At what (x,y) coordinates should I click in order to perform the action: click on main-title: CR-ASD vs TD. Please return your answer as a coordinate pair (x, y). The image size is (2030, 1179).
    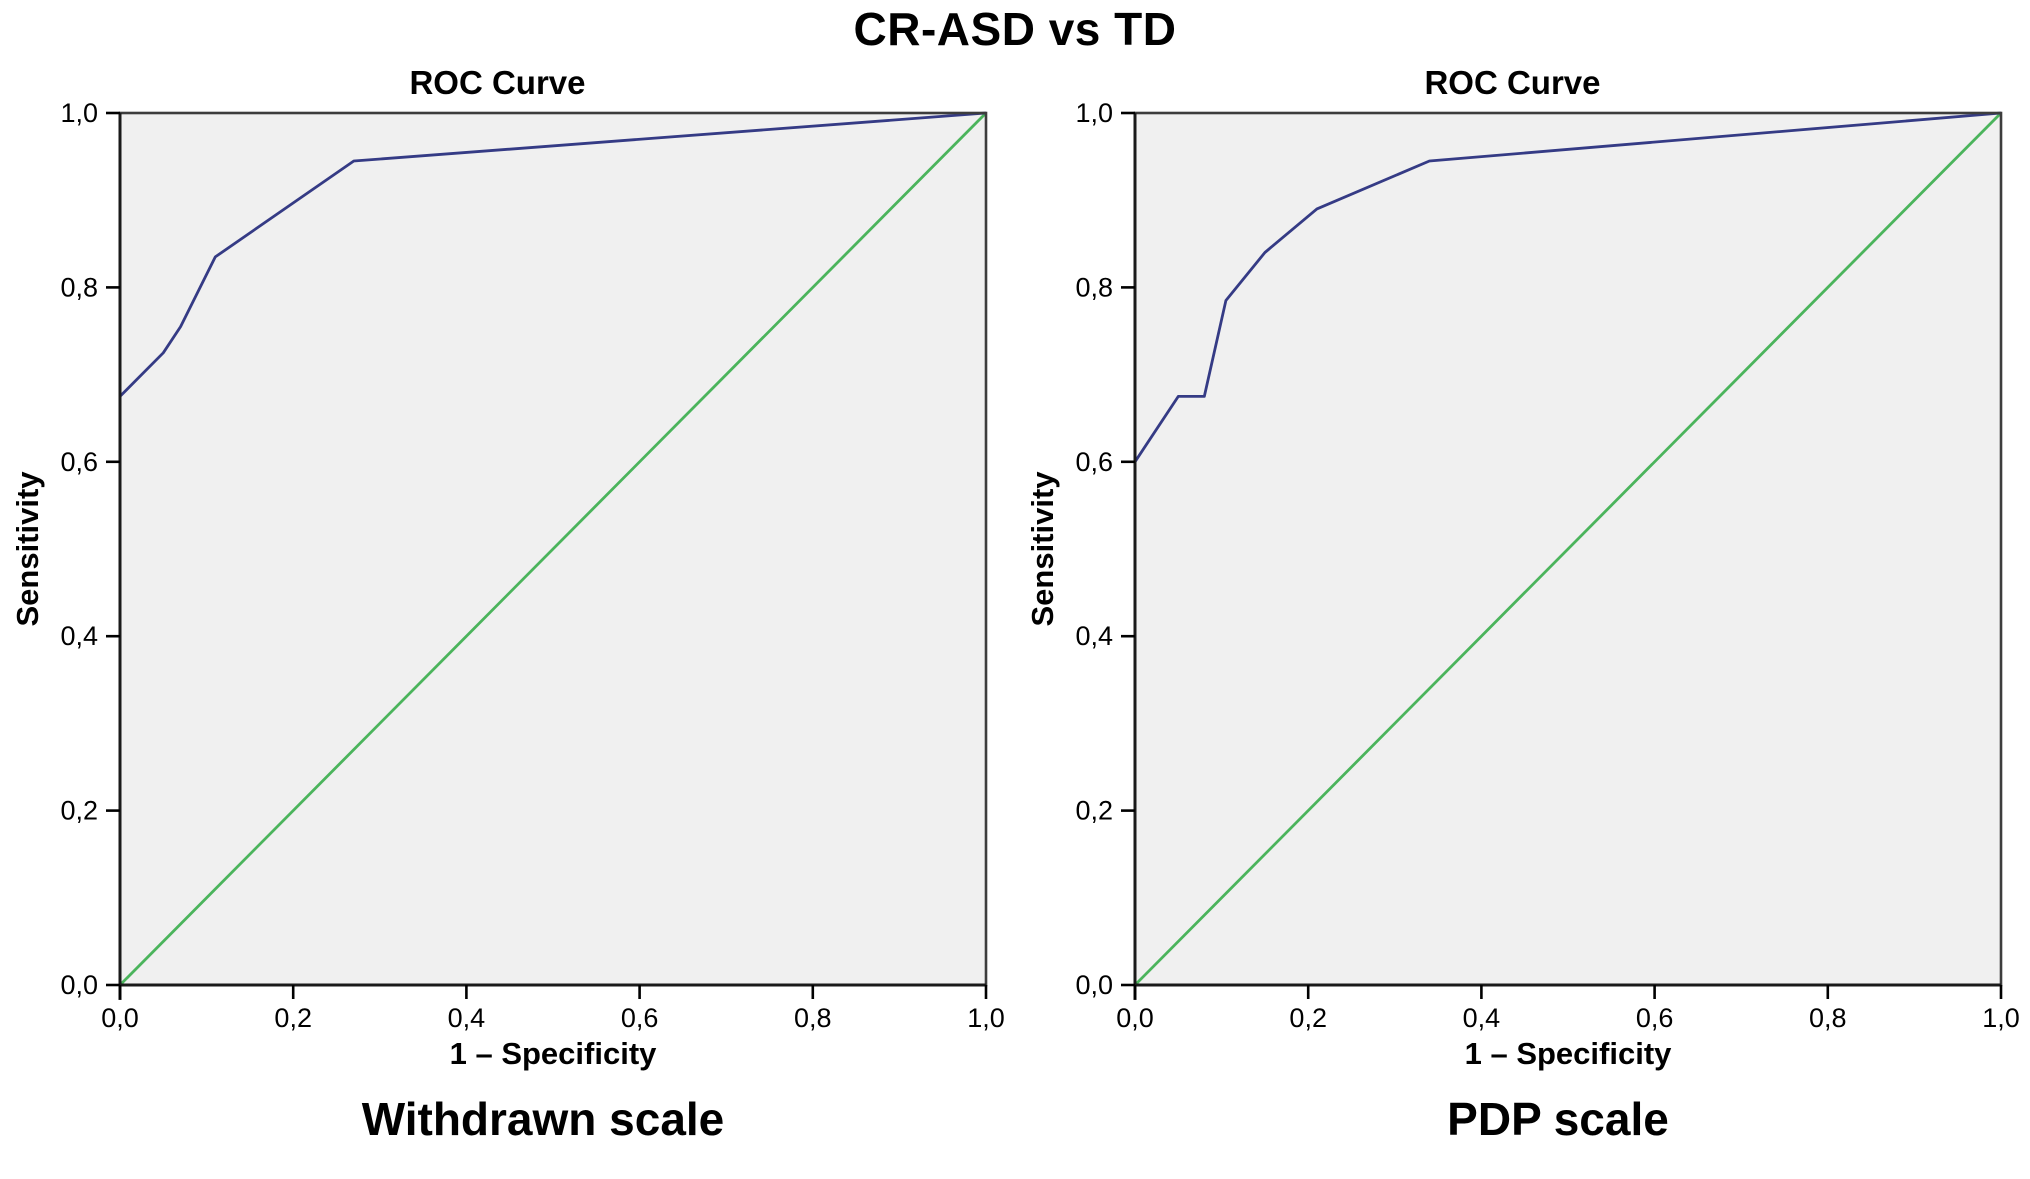
    Looking at the image, I should click on (1015, 29).